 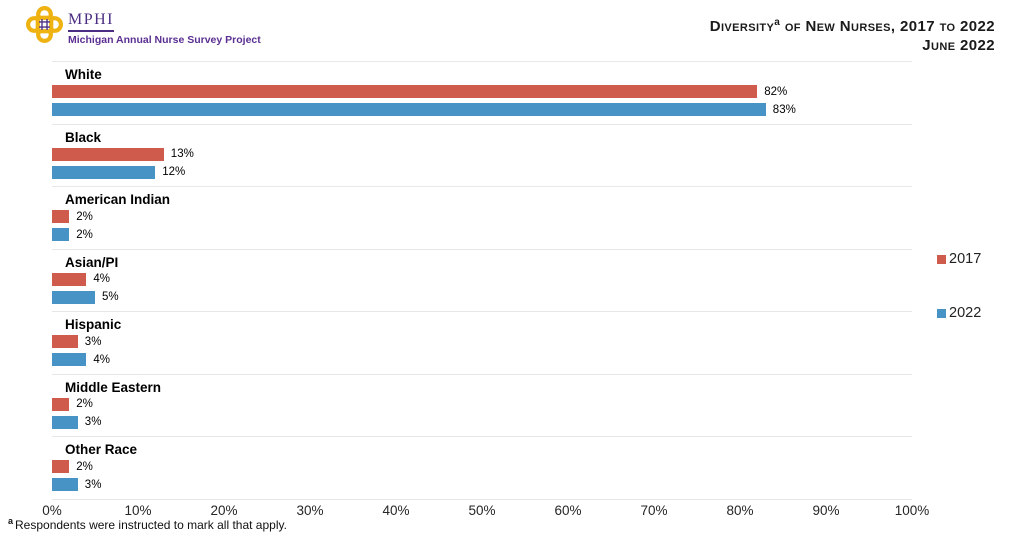 What do you see at coordinates (11, 521) in the screenshot?
I see `footnote-marker: a` at bounding box center [11, 521].